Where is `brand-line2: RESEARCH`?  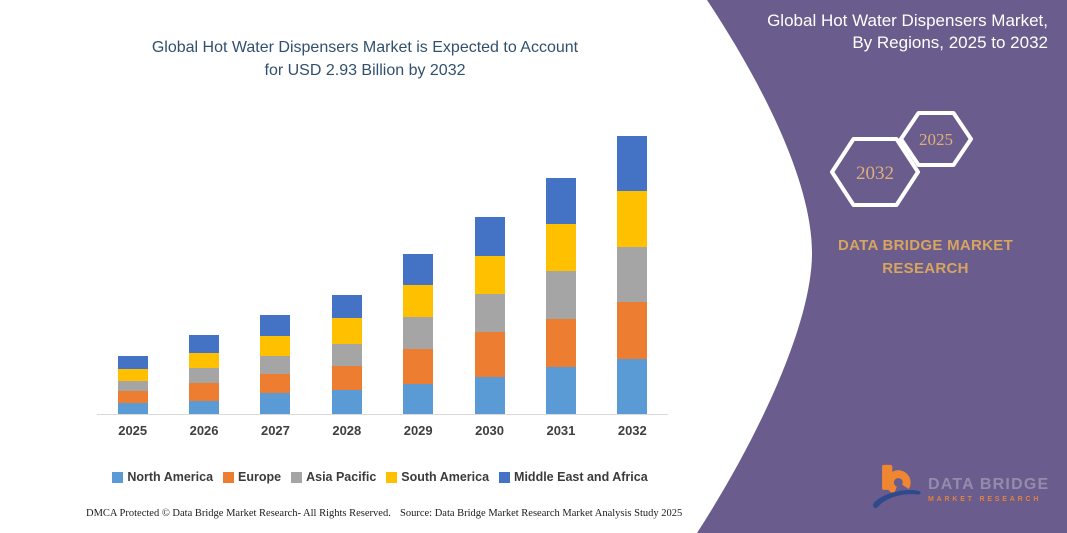
brand-line2: RESEARCH is located at coordinates (925, 268).